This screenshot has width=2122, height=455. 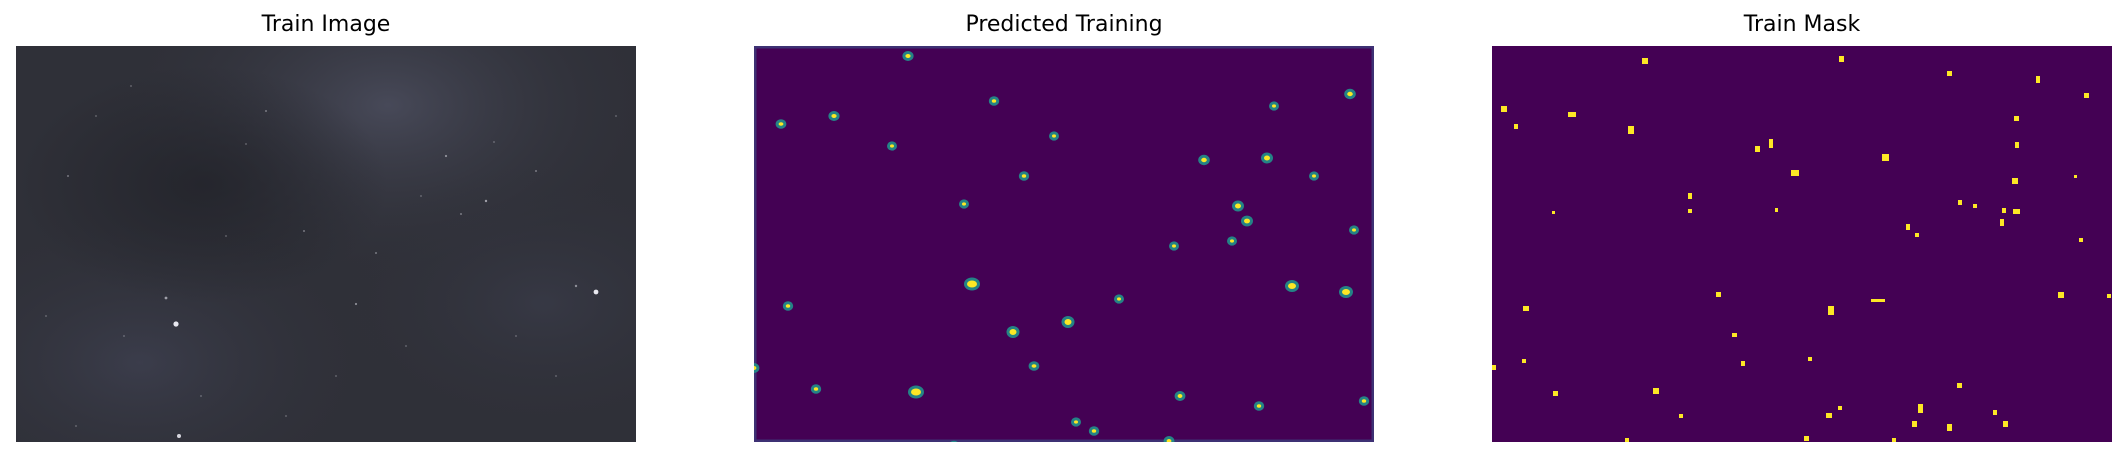 What do you see at coordinates (1802, 24) in the screenshot?
I see `panel-title: Train Mask` at bounding box center [1802, 24].